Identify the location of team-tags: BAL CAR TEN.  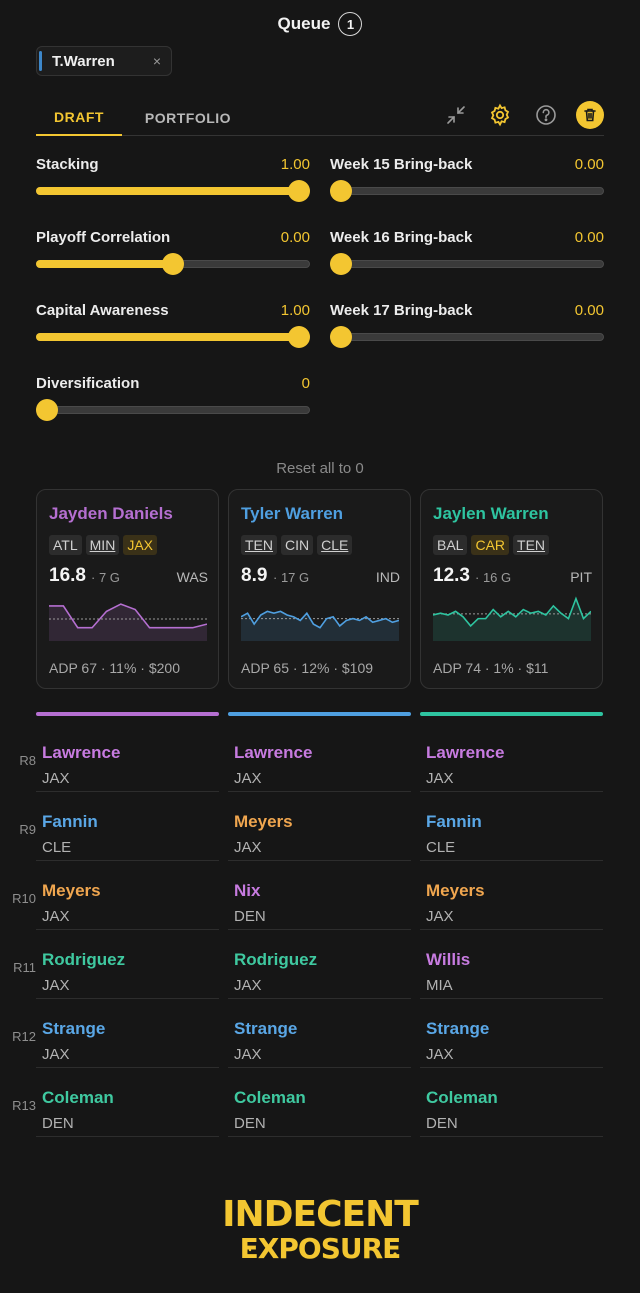
(491, 545).